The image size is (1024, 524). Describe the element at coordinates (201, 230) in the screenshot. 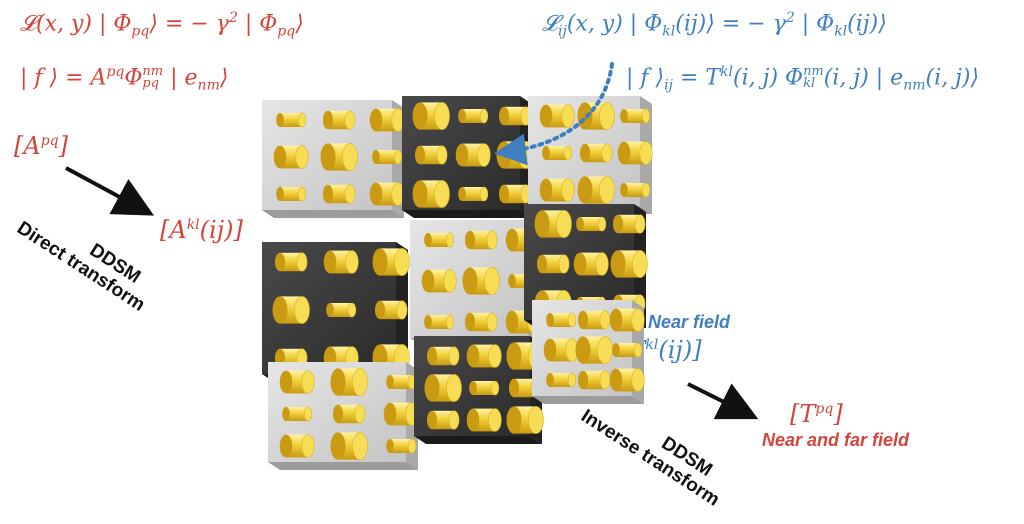

I see `a-kl-label: [Akl(ij)]` at that location.